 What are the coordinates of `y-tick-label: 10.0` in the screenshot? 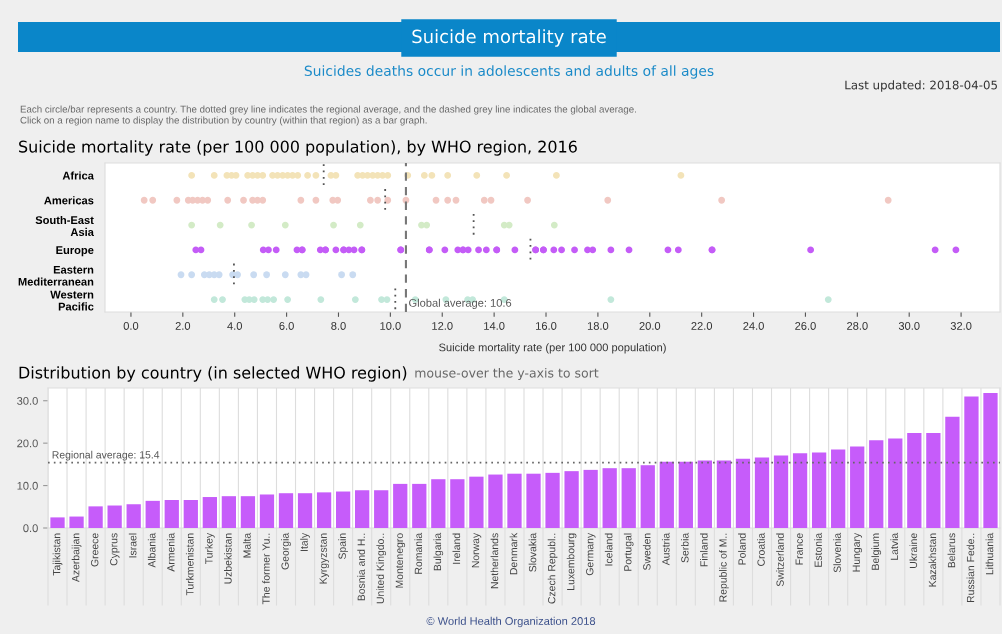 It's located at (27, 485).